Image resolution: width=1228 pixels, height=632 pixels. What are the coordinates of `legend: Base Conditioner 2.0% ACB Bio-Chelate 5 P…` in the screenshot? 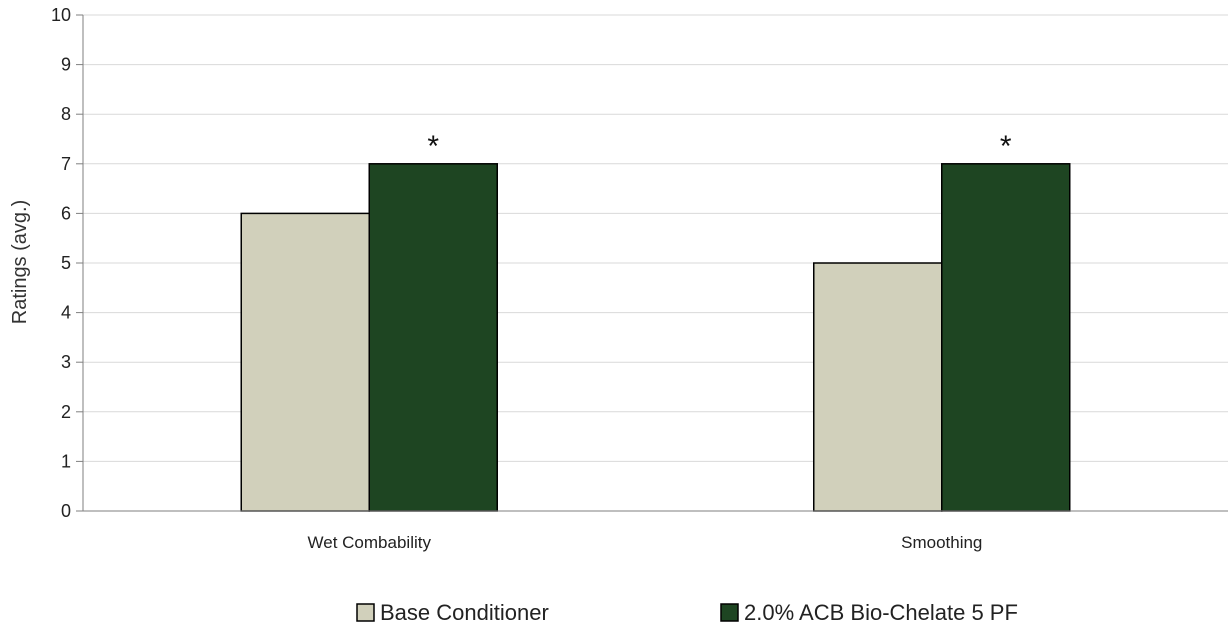 It's located at (687, 612).